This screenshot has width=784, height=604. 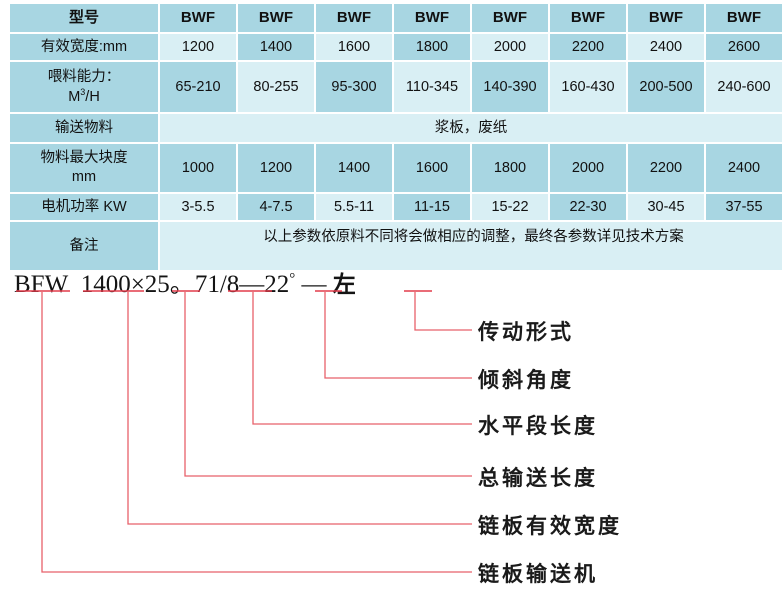 I want to click on cell-lump-1: 1000, so click(x=198, y=168).